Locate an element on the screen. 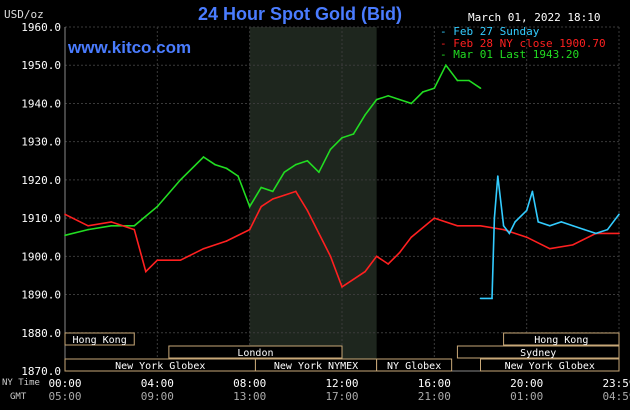  gmt-row-label: GMT is located at coordinates (18, 397).